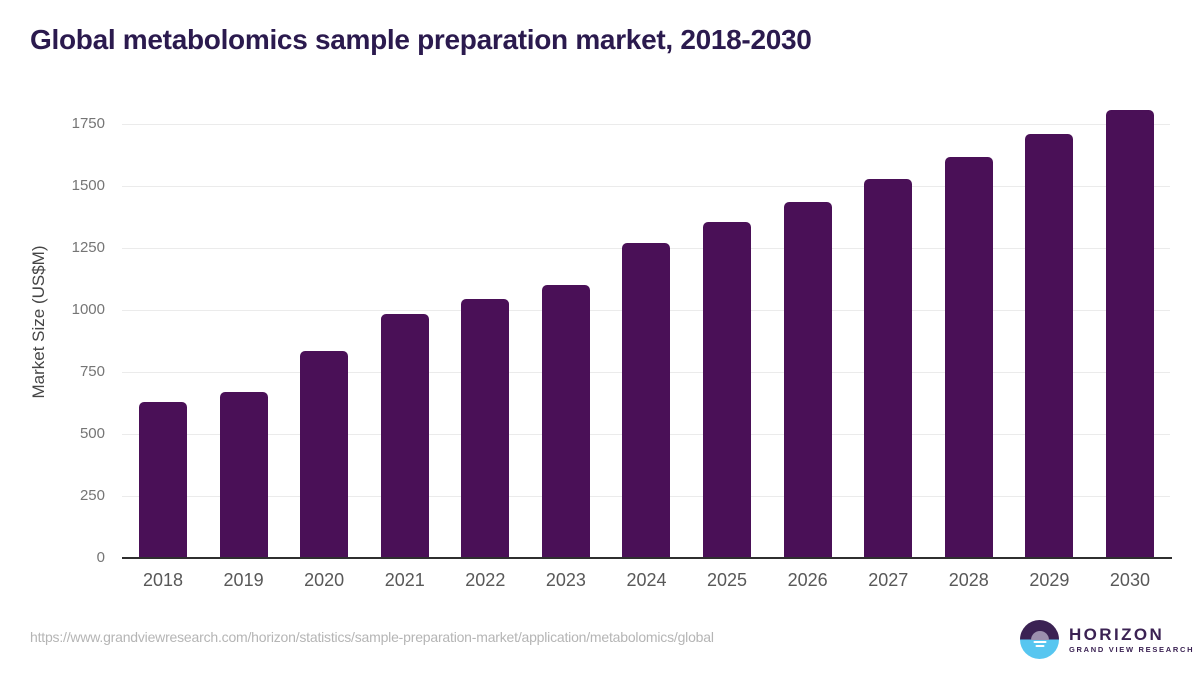 The height and width of the screenshot is (675, 1200). What do you see at coordinates (92, 371) in the screenshot?
I see `y-tick-label: 750` at bounding box center [92, 371].